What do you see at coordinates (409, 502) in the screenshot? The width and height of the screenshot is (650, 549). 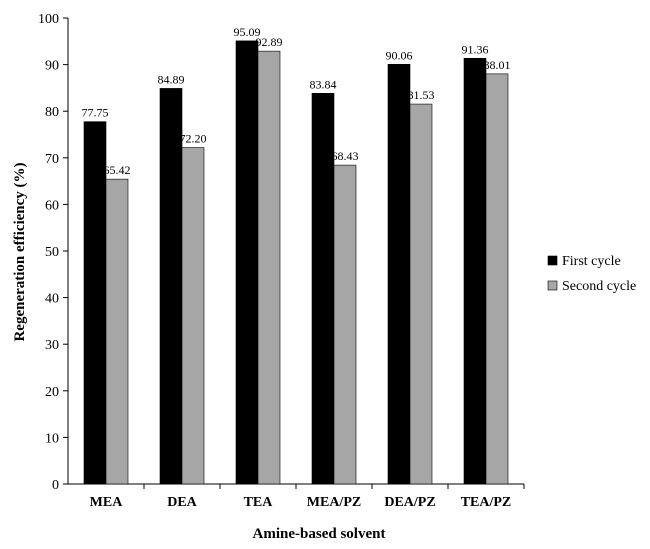 I see `x-tick-label: DEA/PZ` at bounding box center [409, 502].